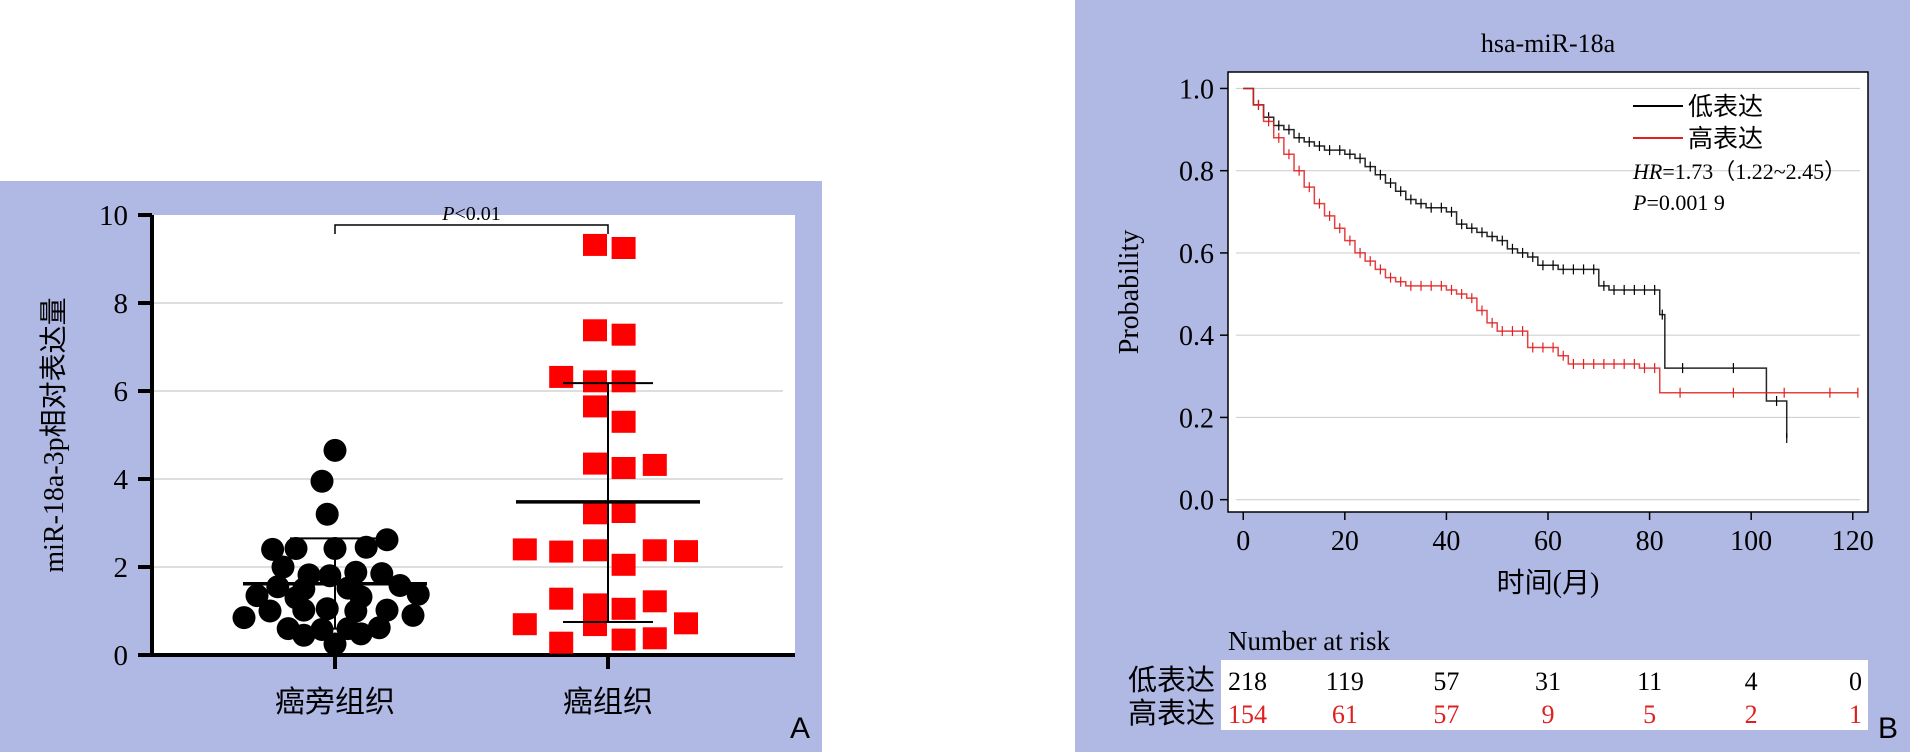 The height and width of the screenshot is (752, 1910). I want to click on risk-value: 9, so click(1548, 714).